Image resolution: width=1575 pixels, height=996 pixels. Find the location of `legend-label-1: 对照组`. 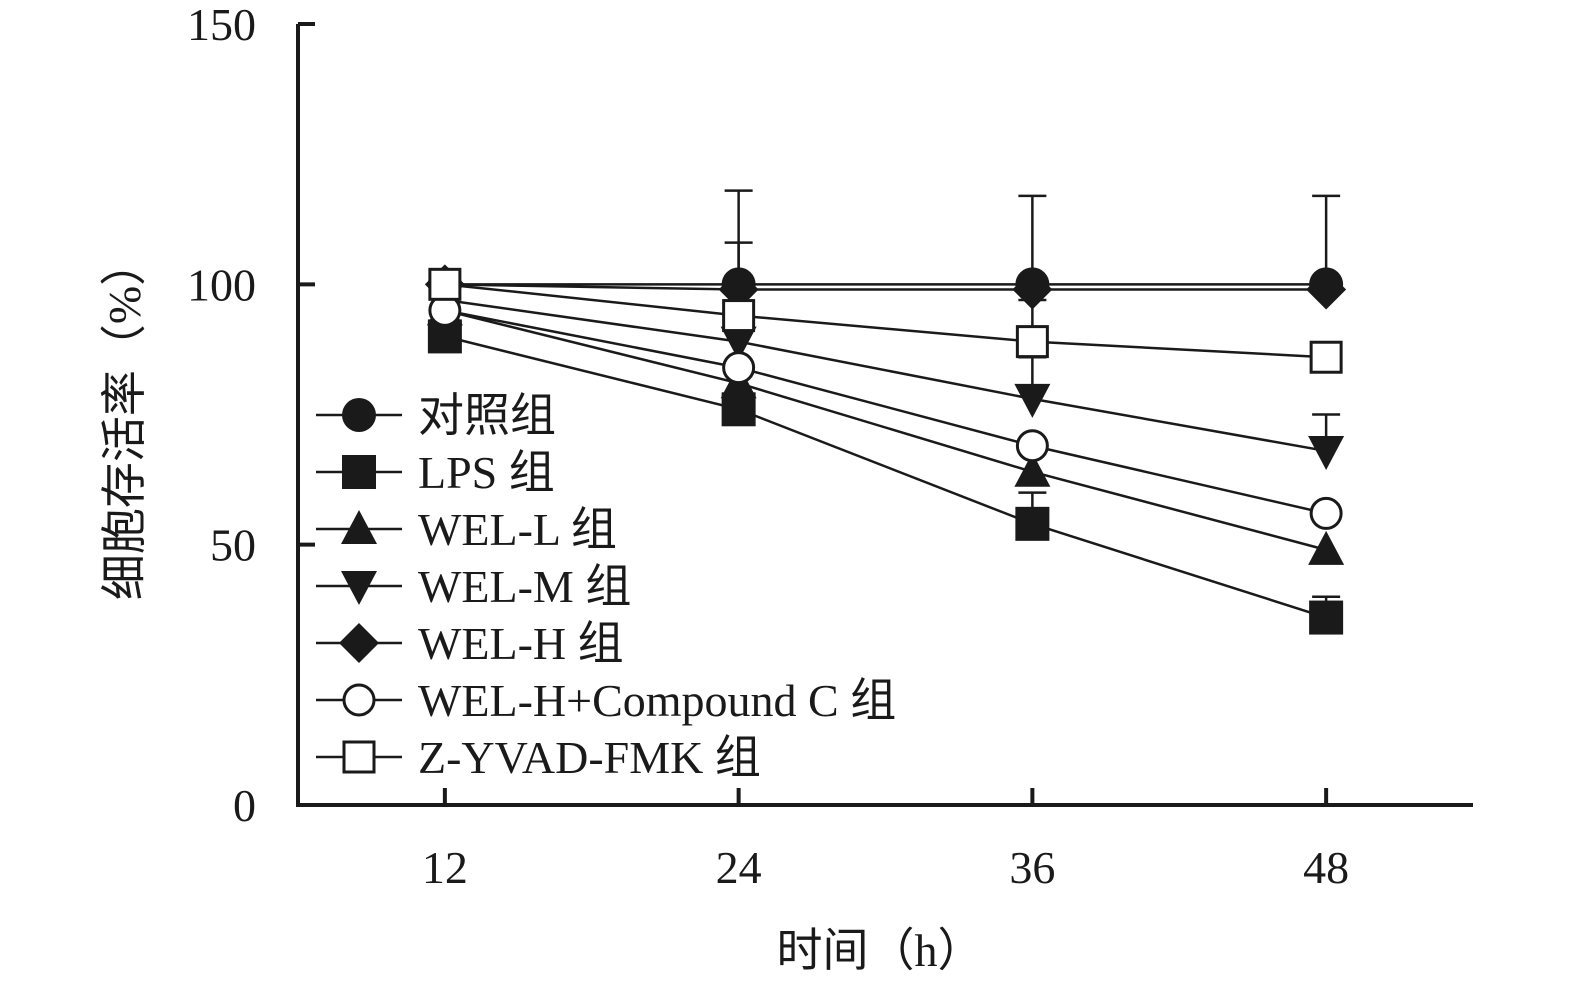

legend-label-1: 对照组 is located at coordinates (487, 415).